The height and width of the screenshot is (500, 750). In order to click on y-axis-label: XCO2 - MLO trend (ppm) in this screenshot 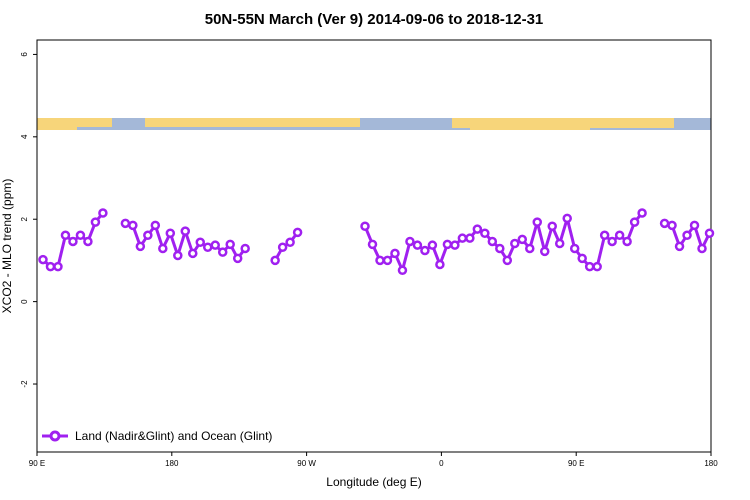, I will do `click(7, 246)`.